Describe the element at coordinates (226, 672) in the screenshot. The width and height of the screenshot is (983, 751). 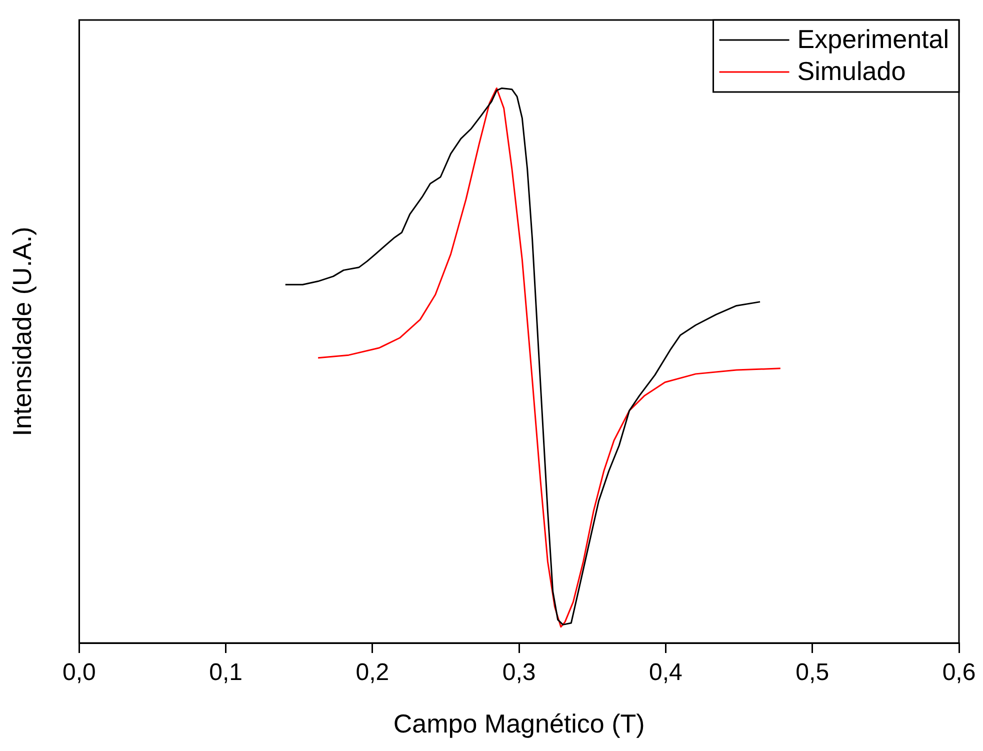
I see `x-tick-label: 0,1` at that location.